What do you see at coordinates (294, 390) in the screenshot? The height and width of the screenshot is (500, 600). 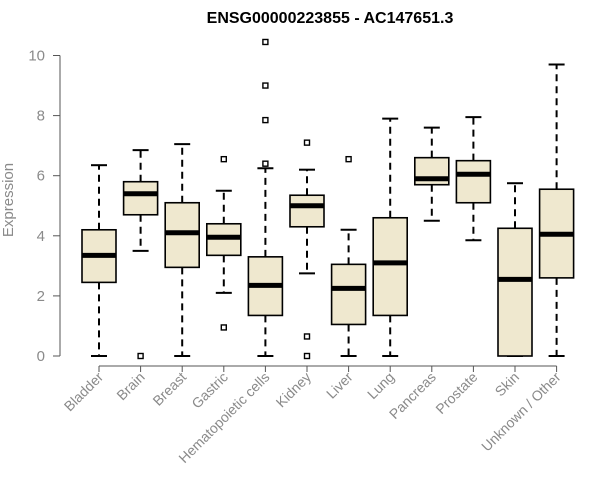 I see `x-tick-label: Kidney` at bounding box center [294, 390].